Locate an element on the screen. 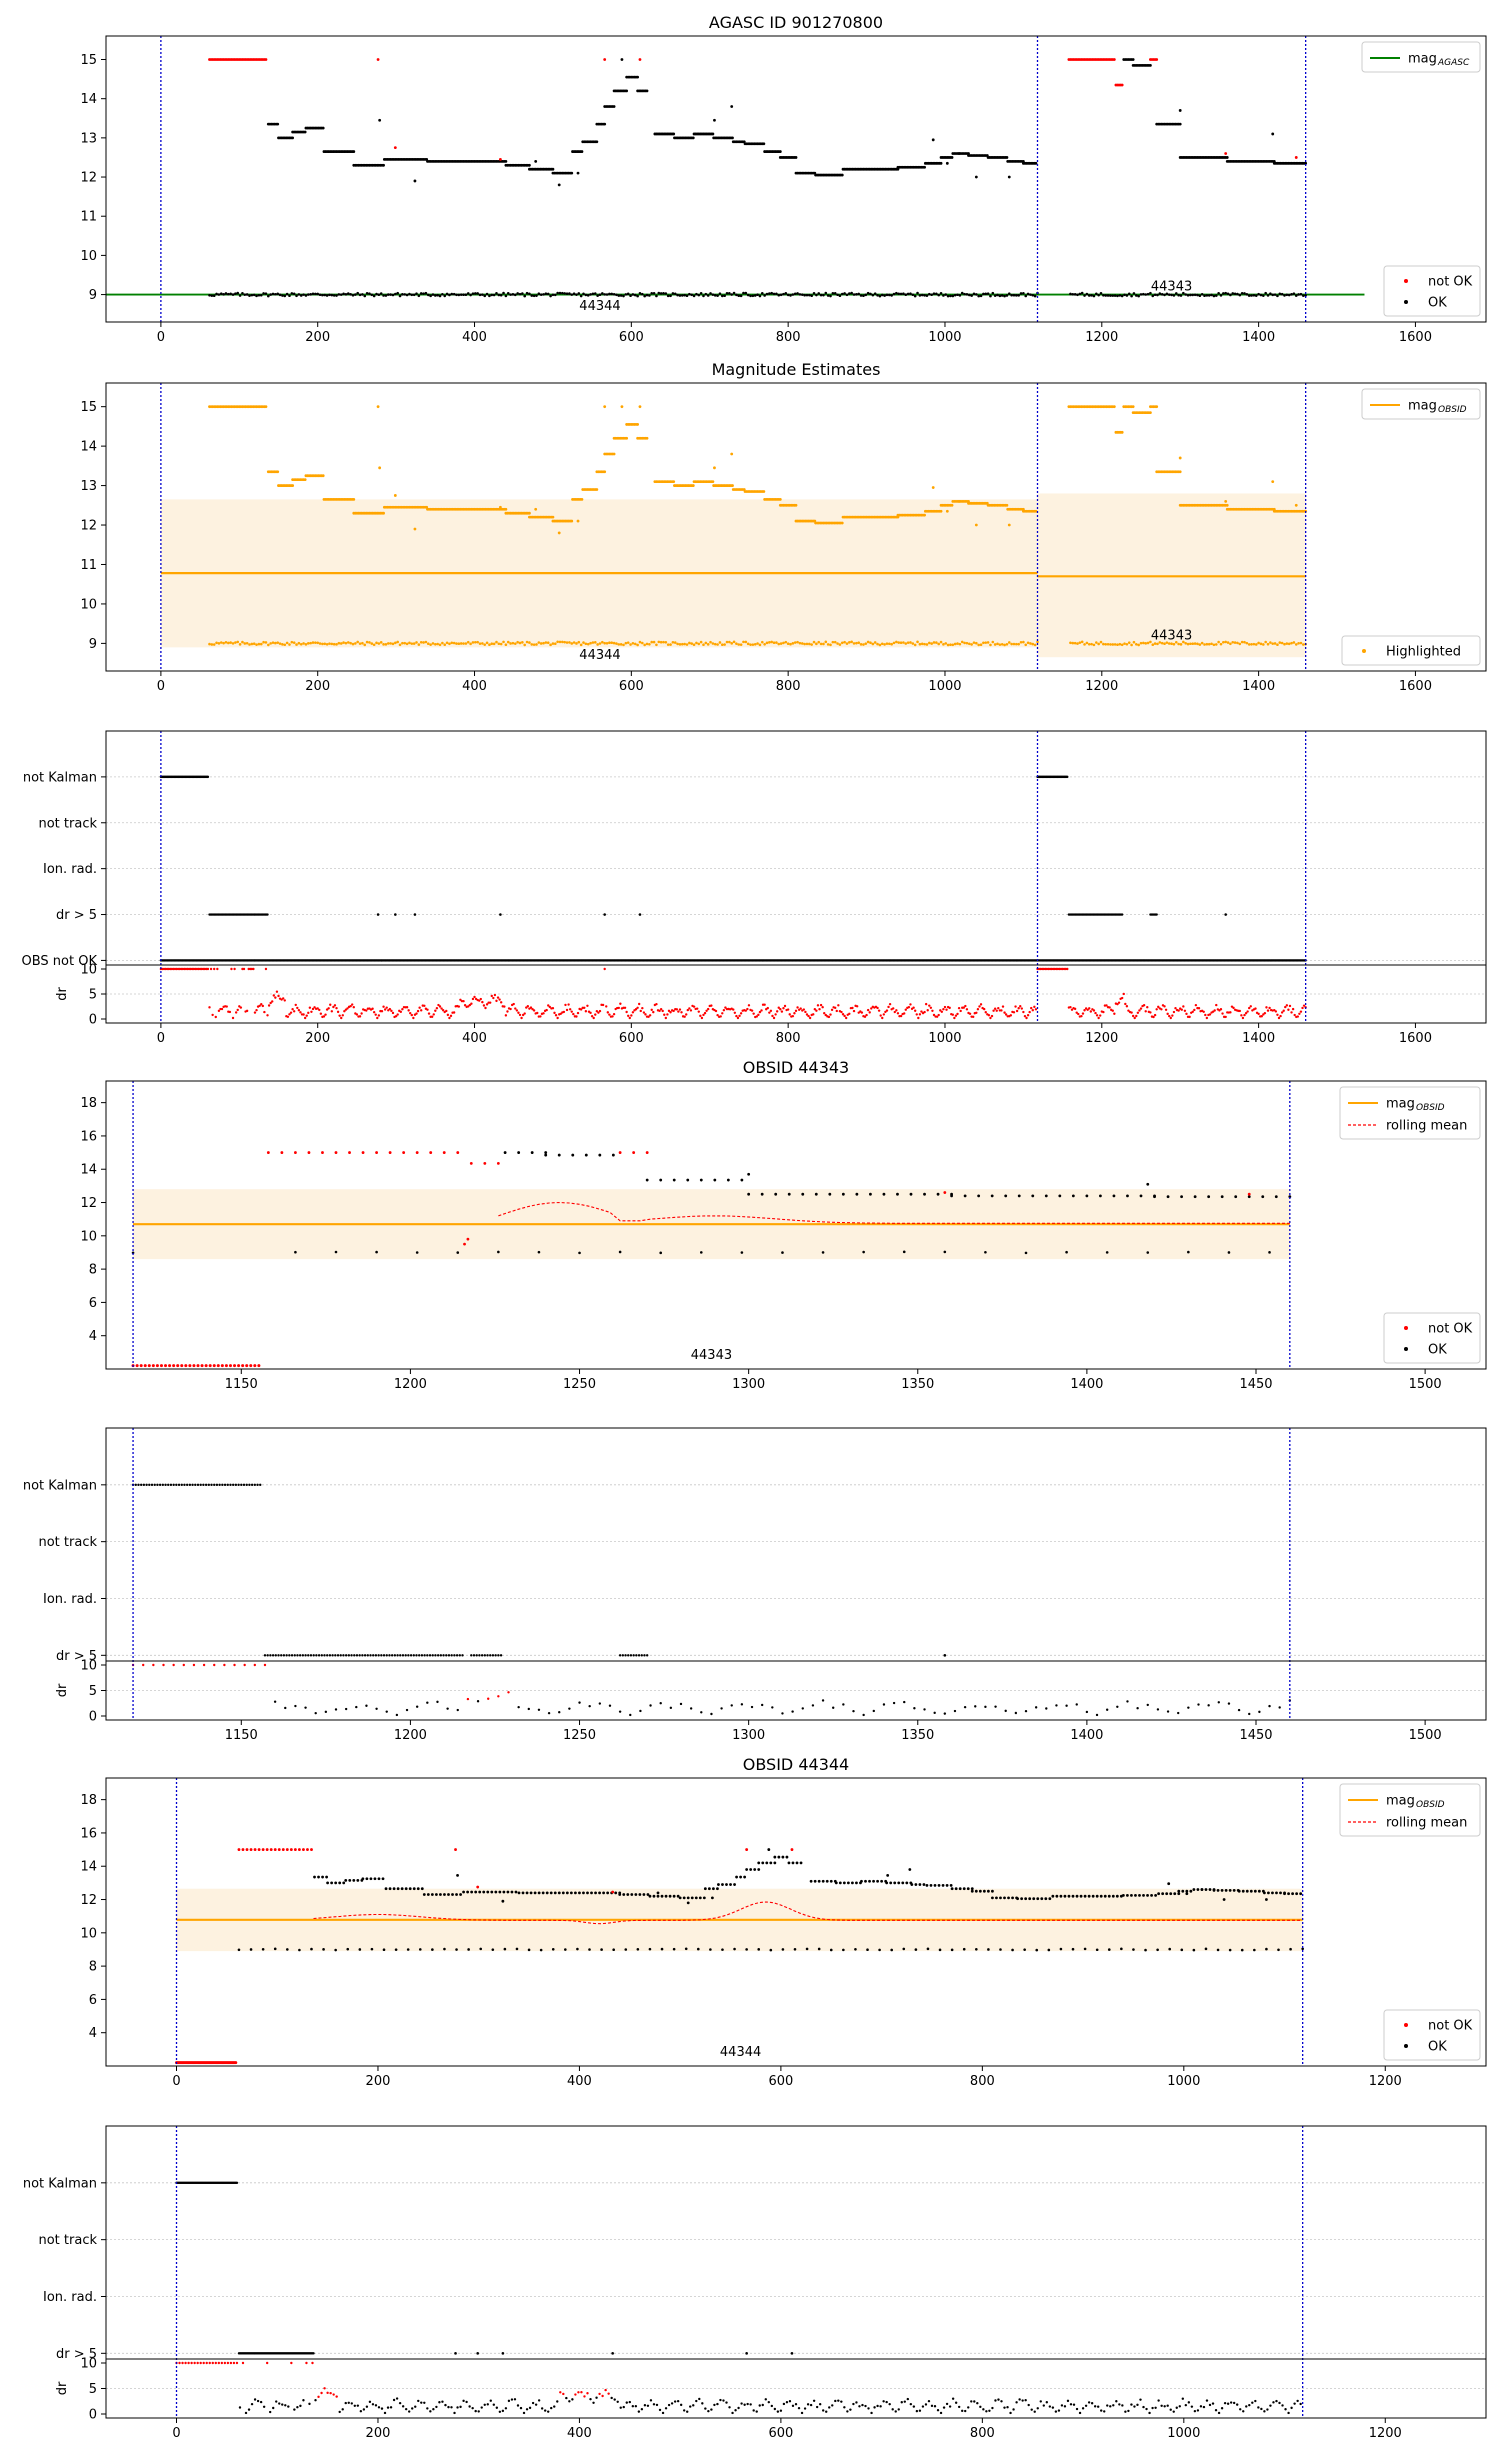 This screenshot has height=2450, width=1500. y-tick-label: 13 is located at coordinates (88, 486).